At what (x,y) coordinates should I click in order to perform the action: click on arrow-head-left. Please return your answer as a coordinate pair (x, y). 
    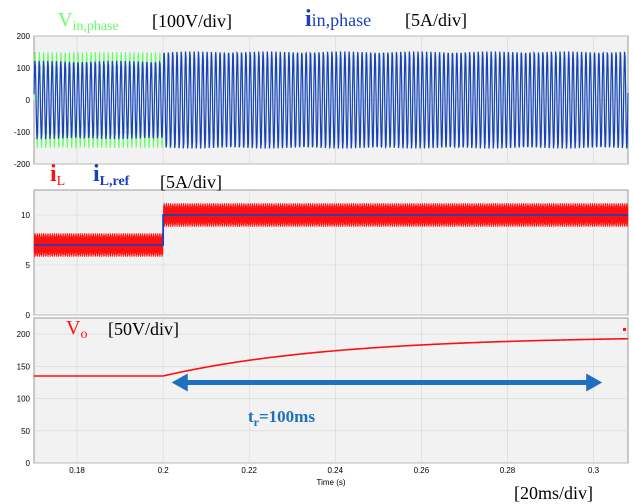
    Looking at the image, I should click on (179, 382).